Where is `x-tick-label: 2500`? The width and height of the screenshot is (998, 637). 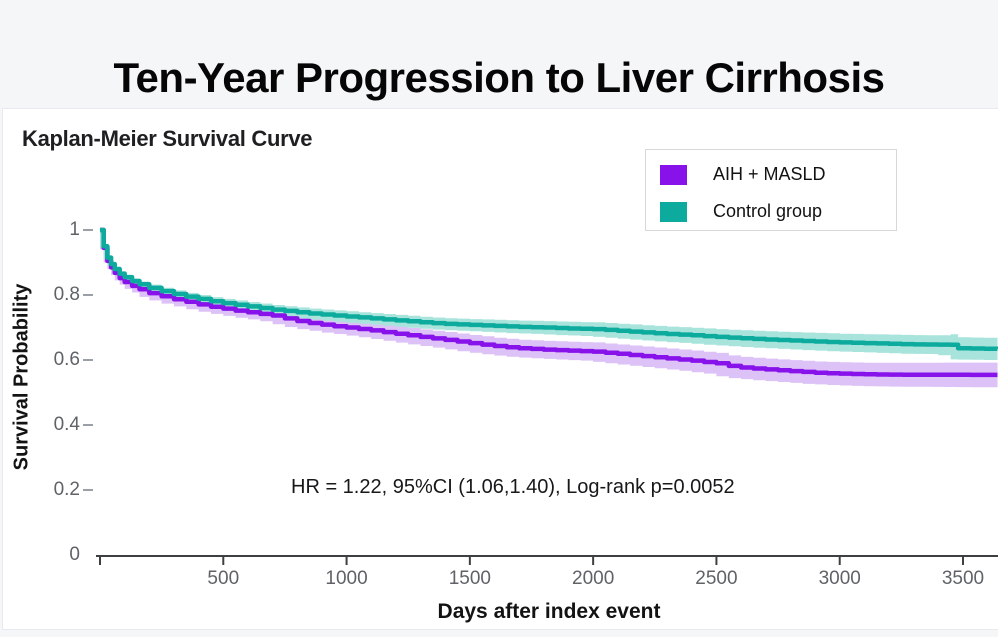 x-tick-label: 2500 is located at coordinates (716, 578).